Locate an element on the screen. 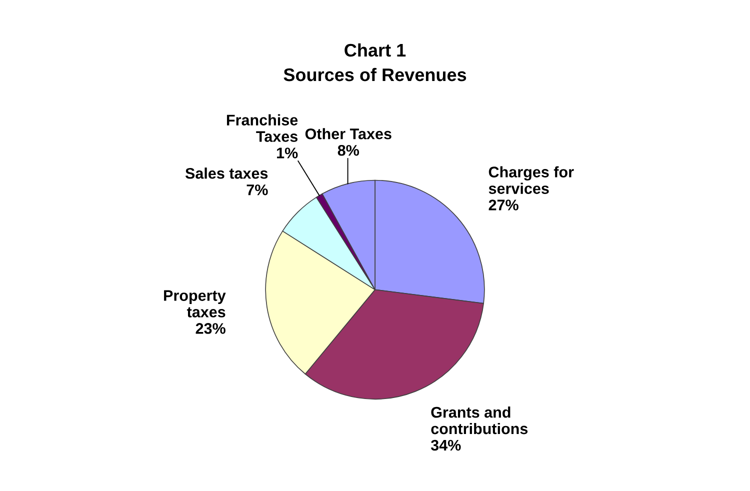 This screenshot has height=491, width=750. slice-label: Charges for services is located at coordinates (531, 180).